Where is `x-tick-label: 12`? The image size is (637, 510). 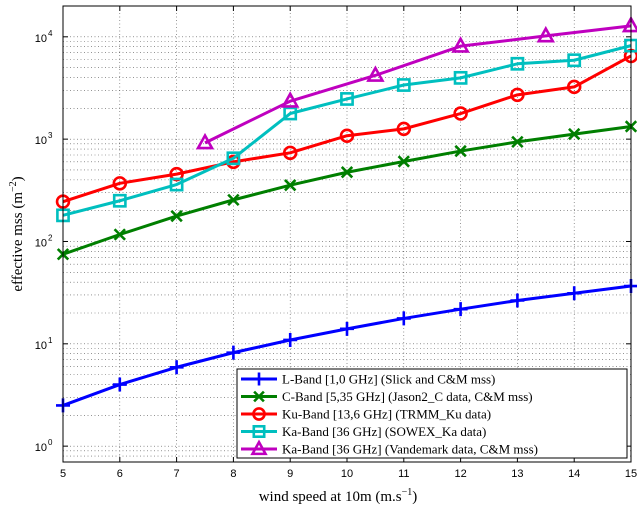 x-tick-label: 12 is located at coordinates (460, 474).